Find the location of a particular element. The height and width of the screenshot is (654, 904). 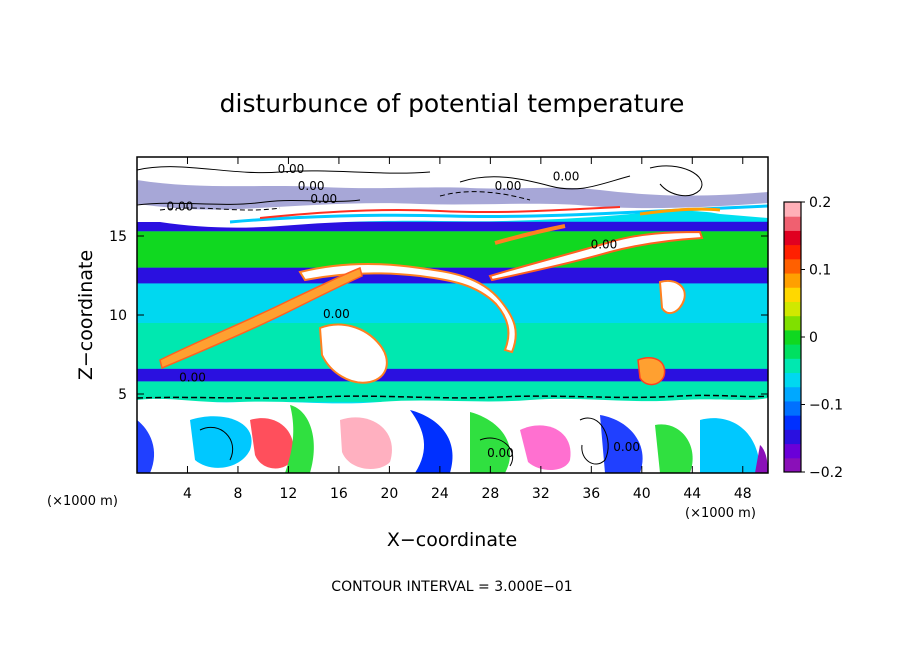

x-tick-label: 16 is located at coordinates (339, 494).